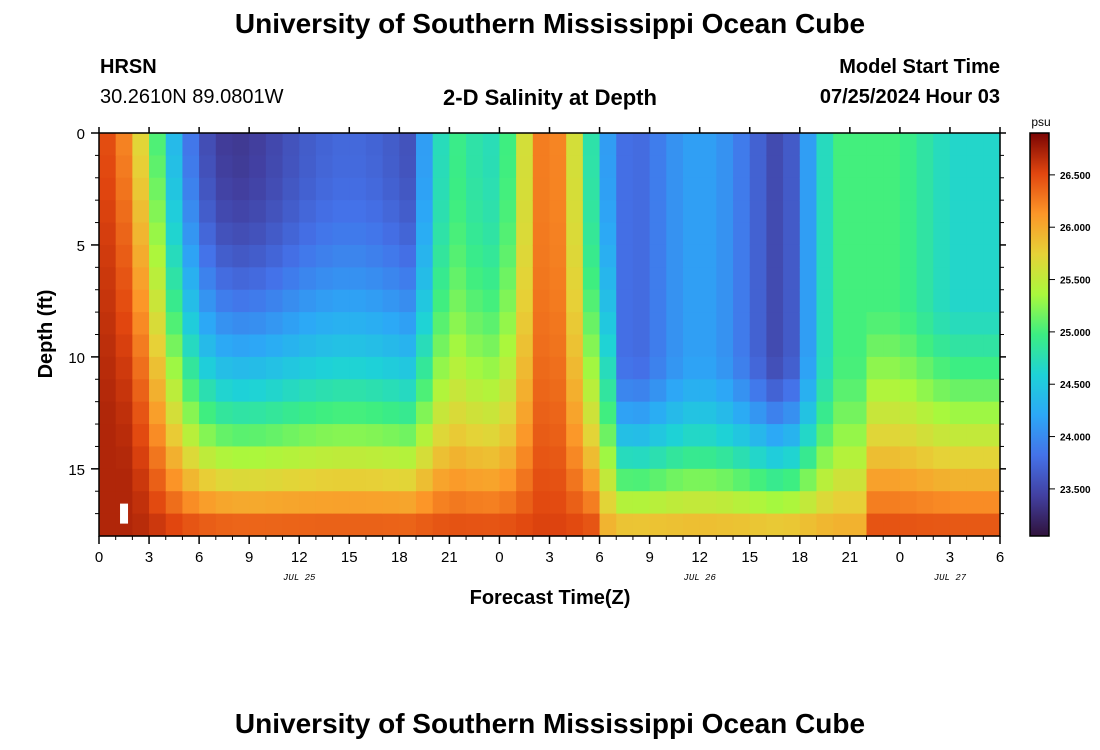  Describe the element at coordinates (1075, 385) in the screenshot. I see `colorbar-tick-label: 24.500` at that location.